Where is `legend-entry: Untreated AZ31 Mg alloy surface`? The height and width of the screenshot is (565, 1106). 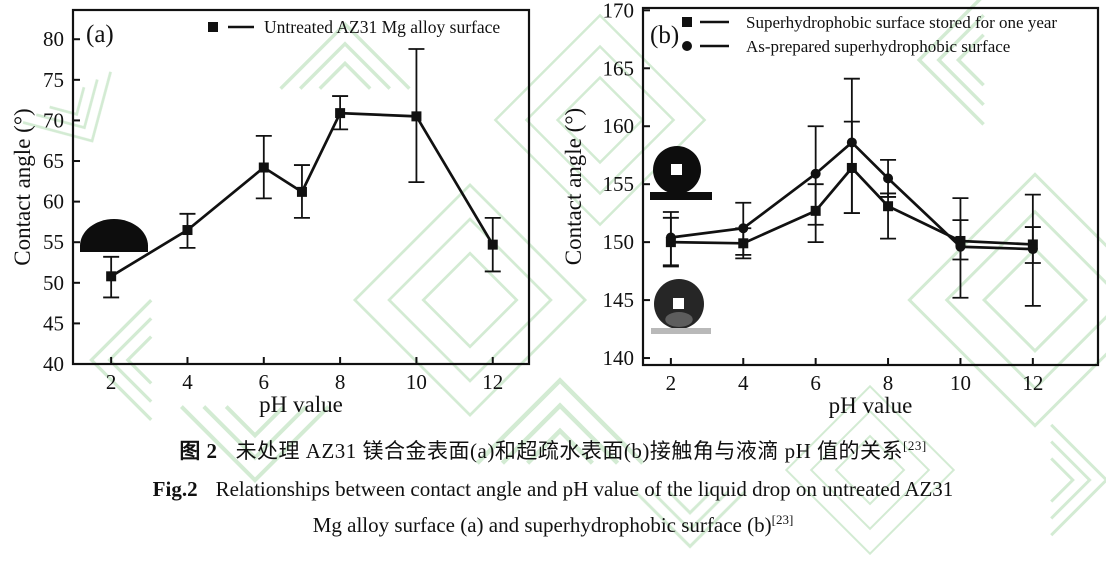 legend-entry: Untreated AZ31 Mg alloy surface is located at coordinates (354, 27).